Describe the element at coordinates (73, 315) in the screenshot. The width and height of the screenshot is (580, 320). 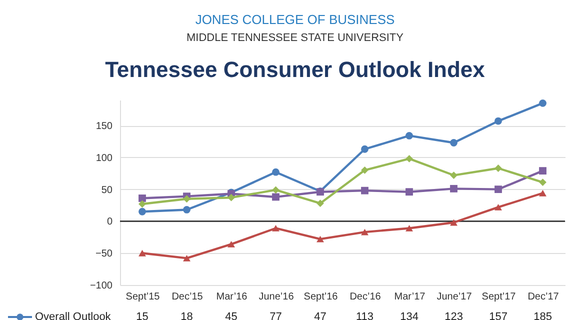
I see `legend-label: Overall Outlook` at that location.